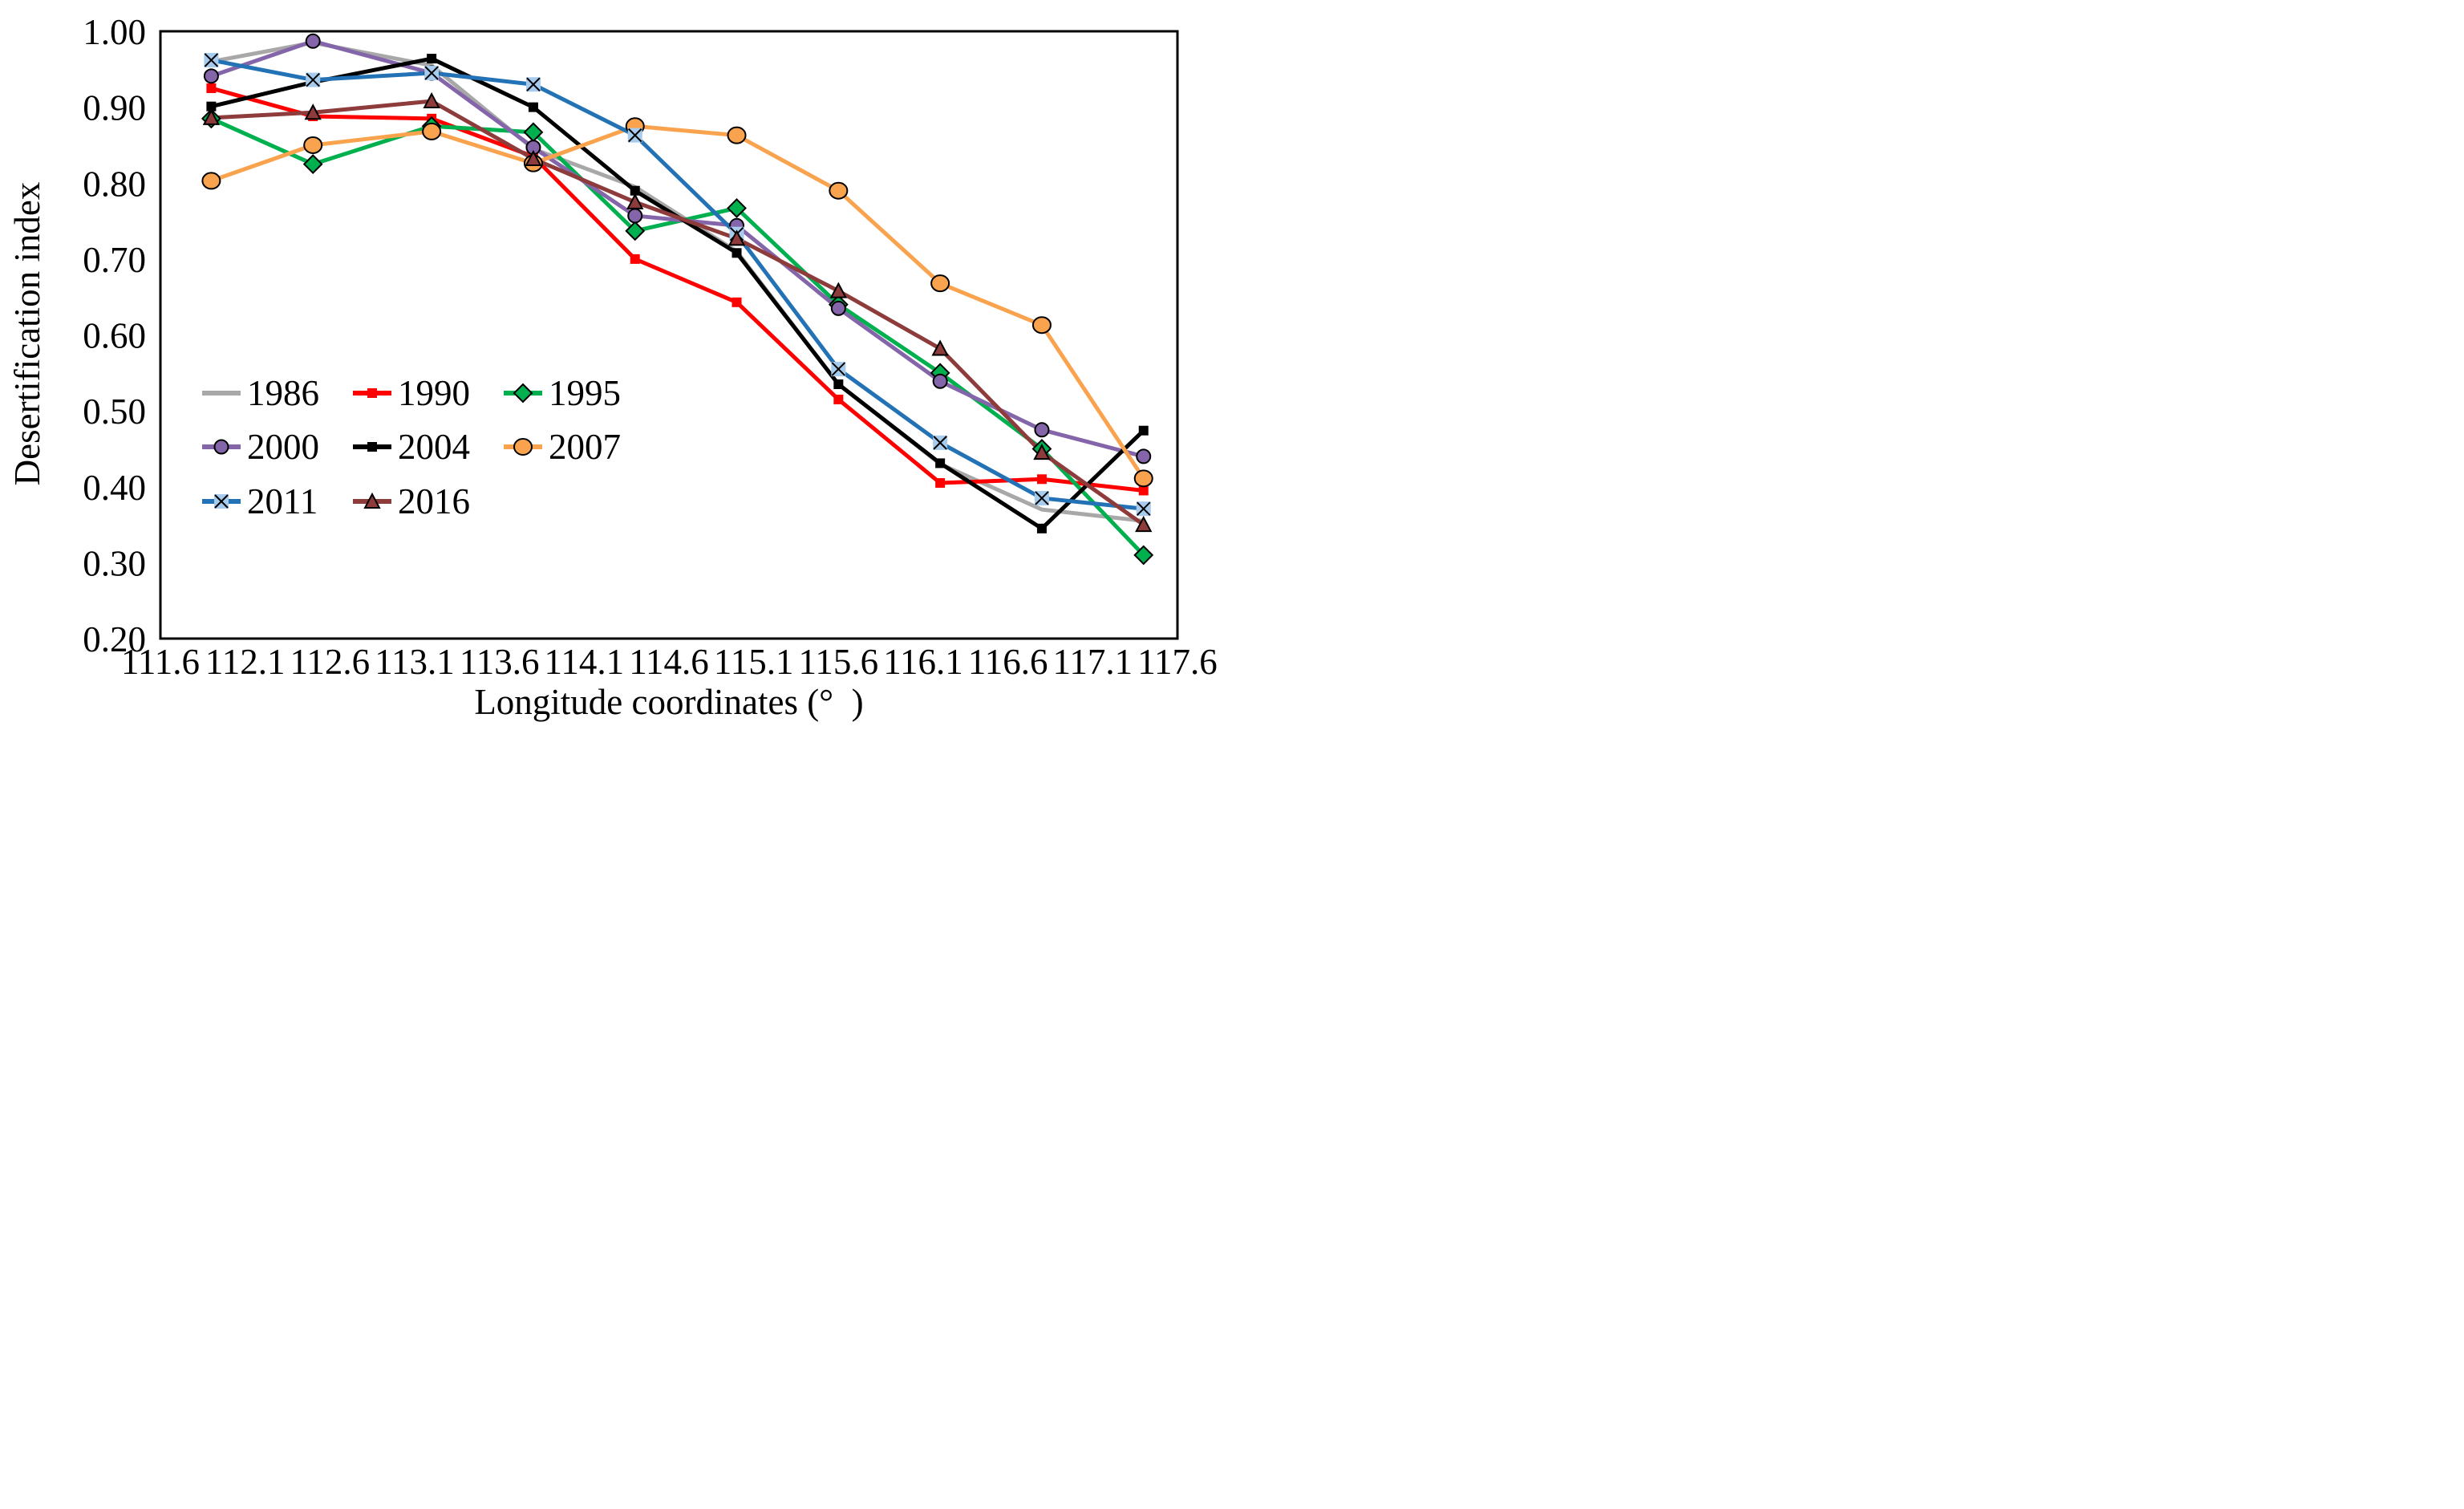 This screenshot has height=1509, width=2464. I want to click on legend-item-2011: 2011, so click(260, 501).